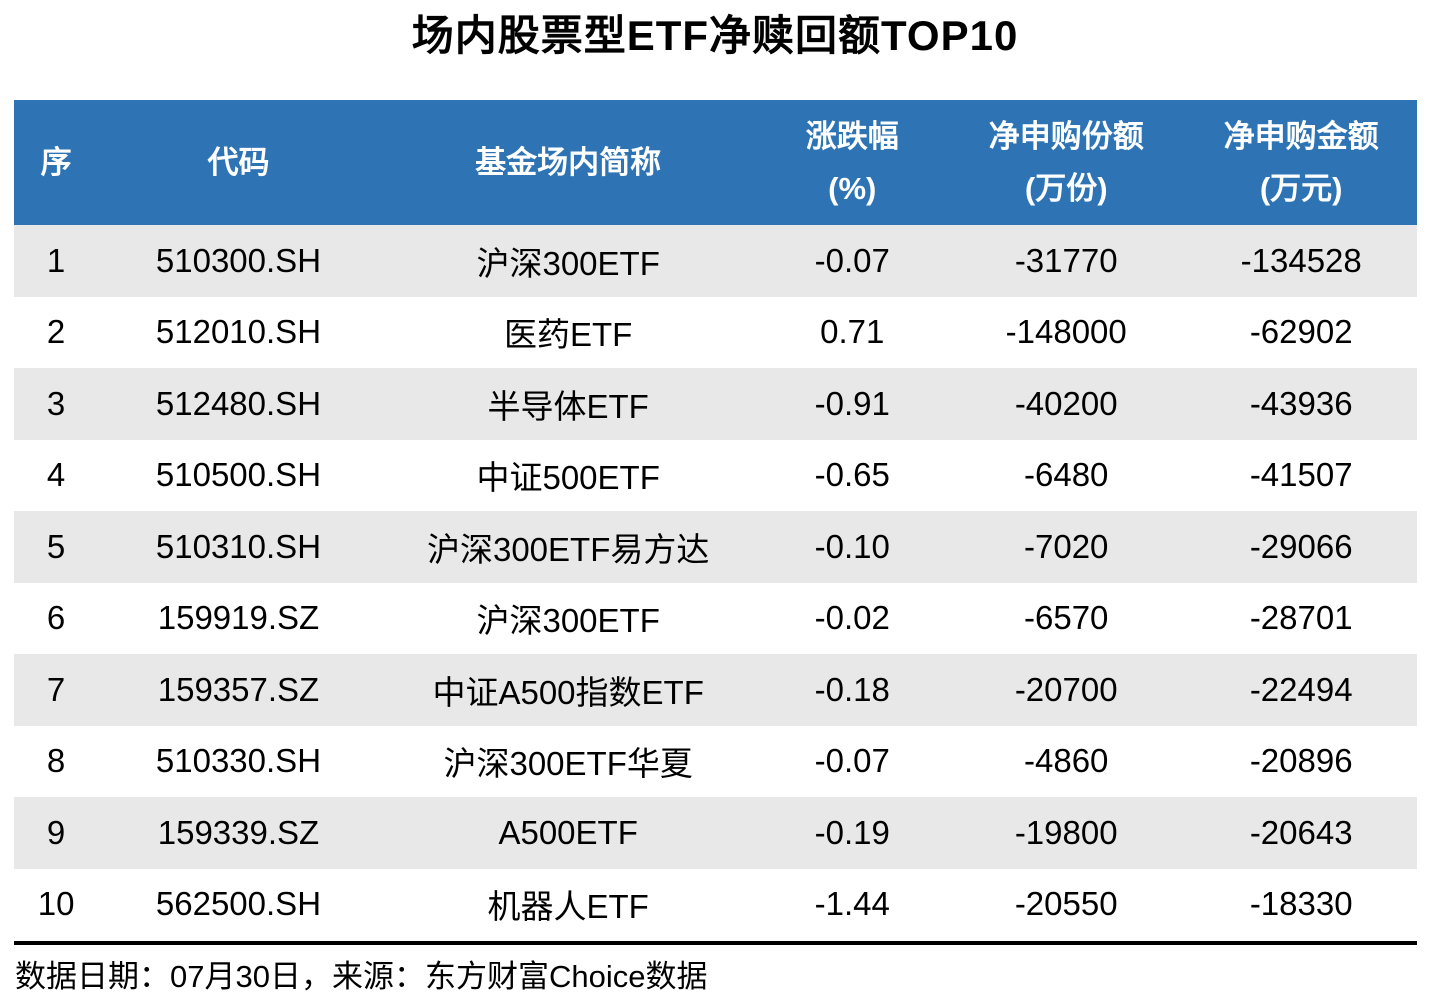  I want to click on code-cell: 510300.SH, so click(238, 260).